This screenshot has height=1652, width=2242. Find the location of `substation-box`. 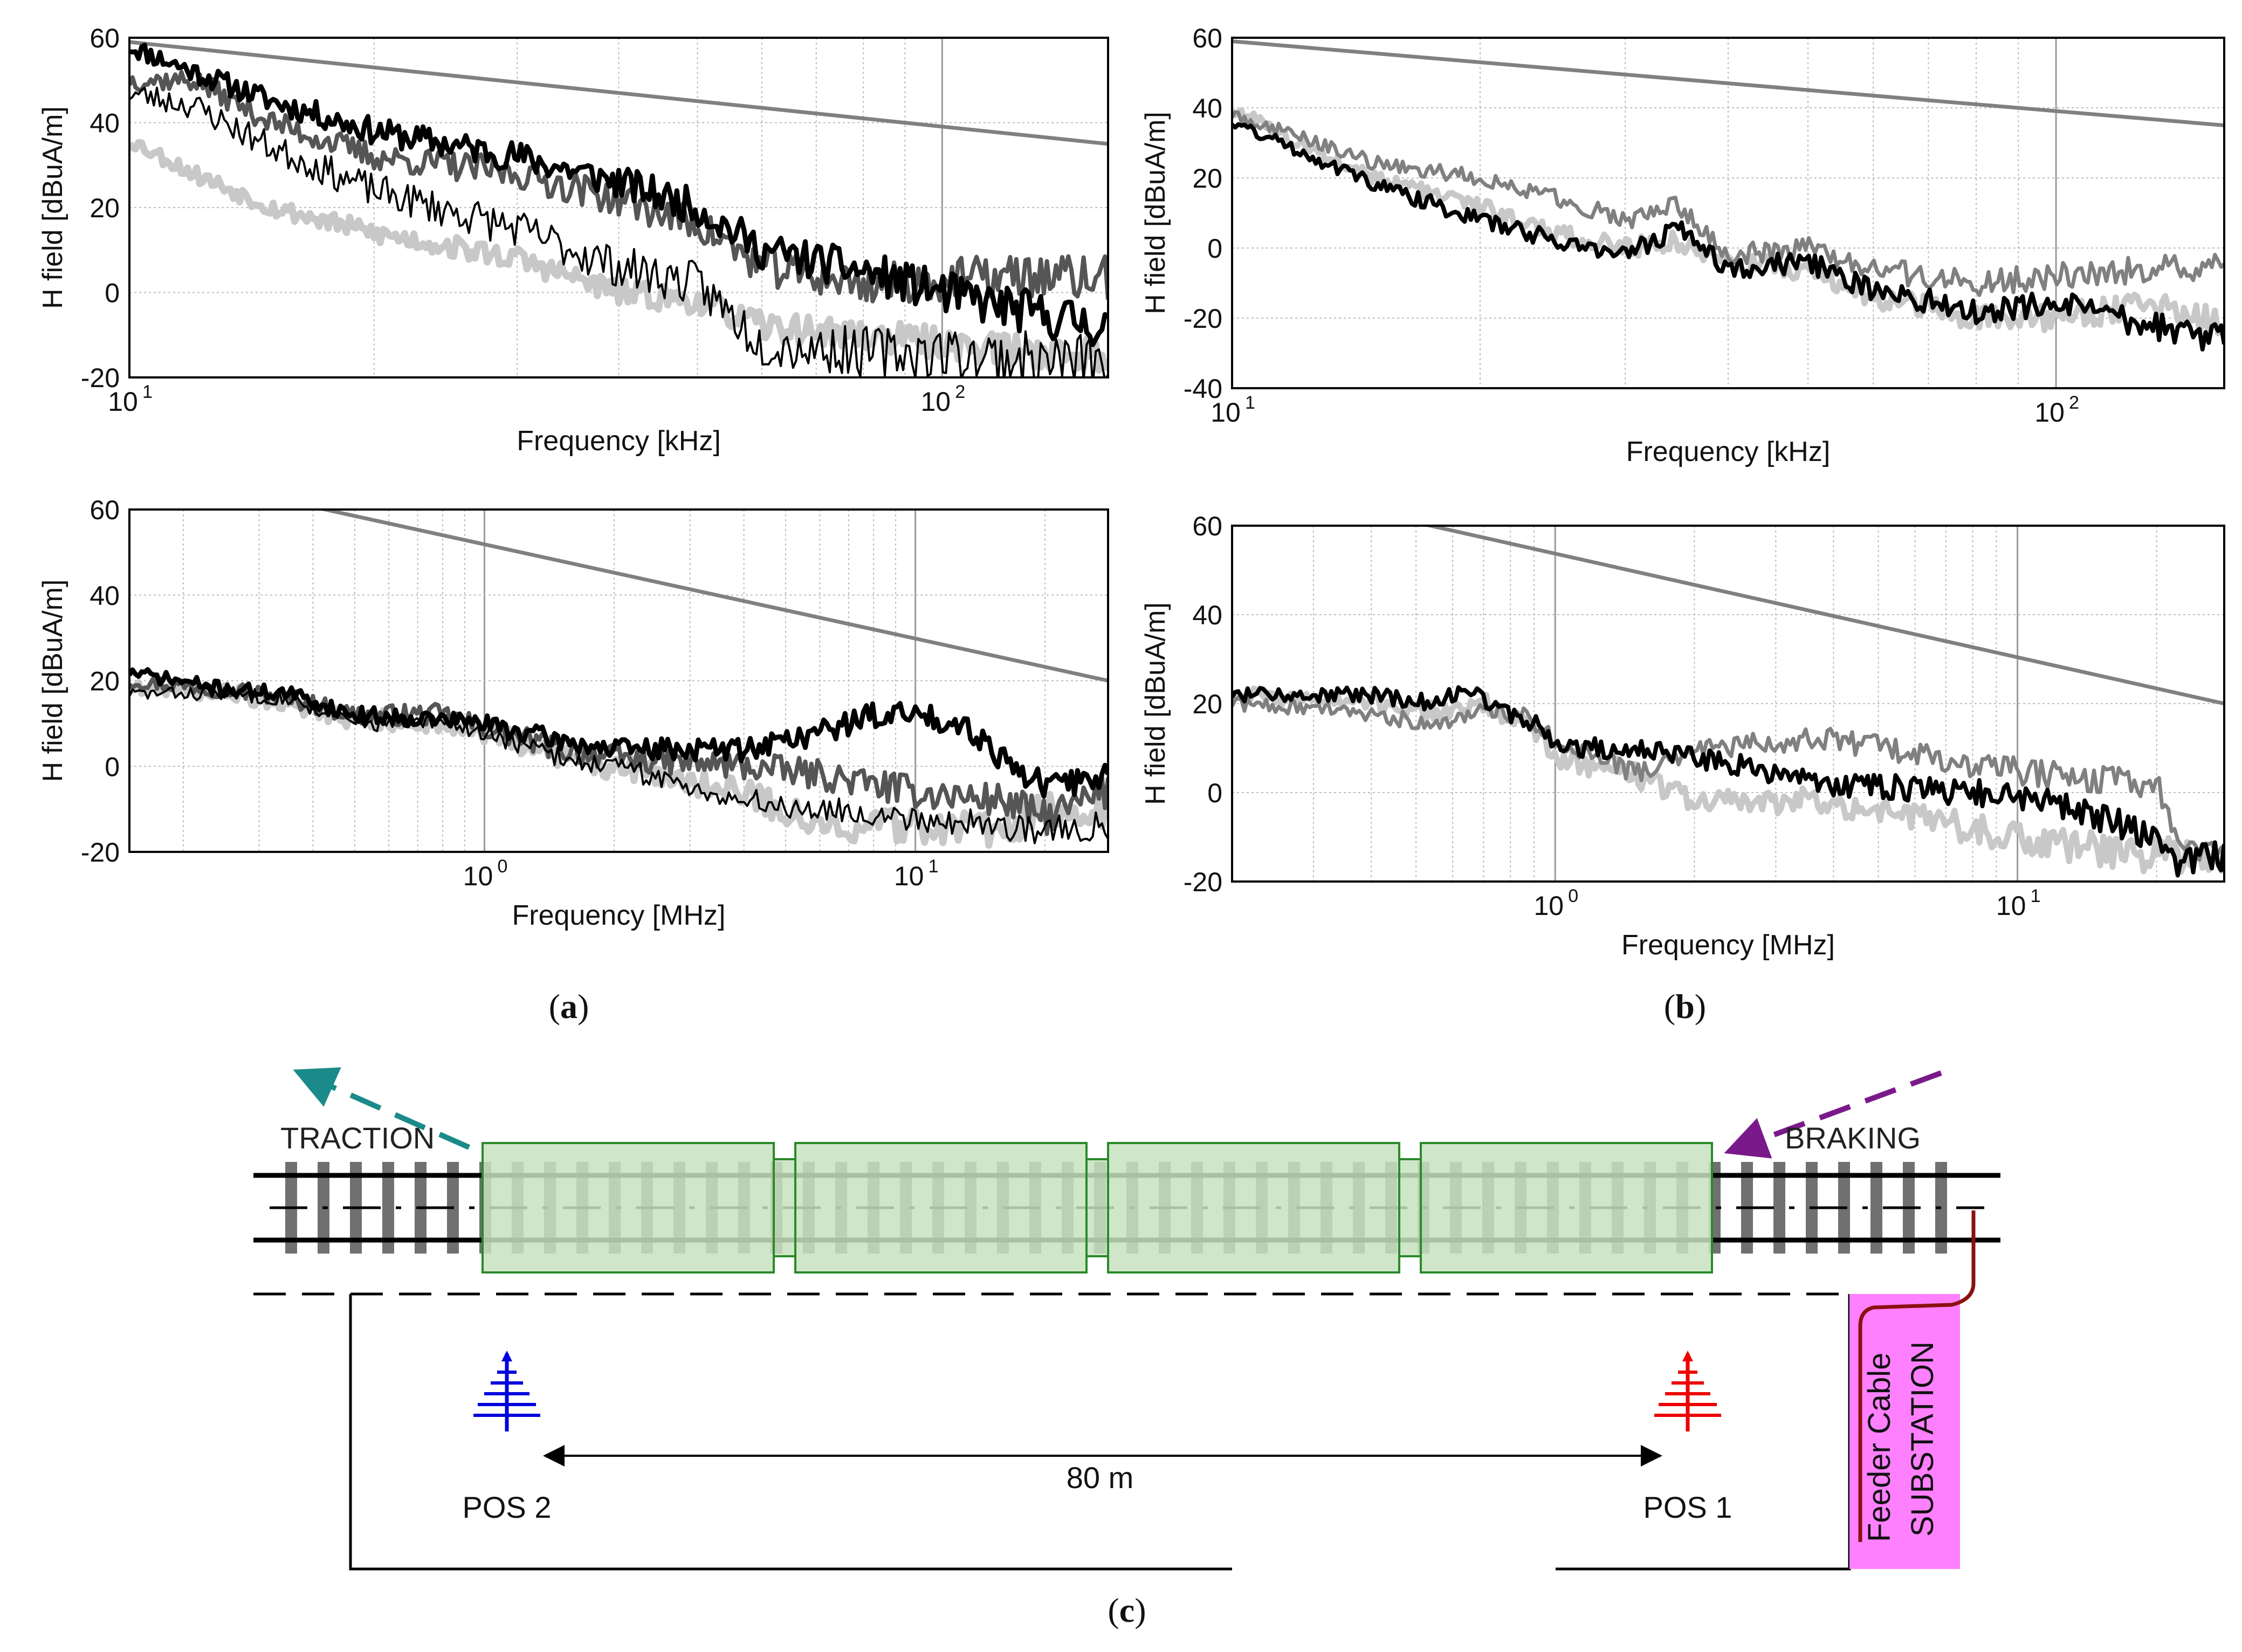

substation-box is located at coordinates (1905, 1431).